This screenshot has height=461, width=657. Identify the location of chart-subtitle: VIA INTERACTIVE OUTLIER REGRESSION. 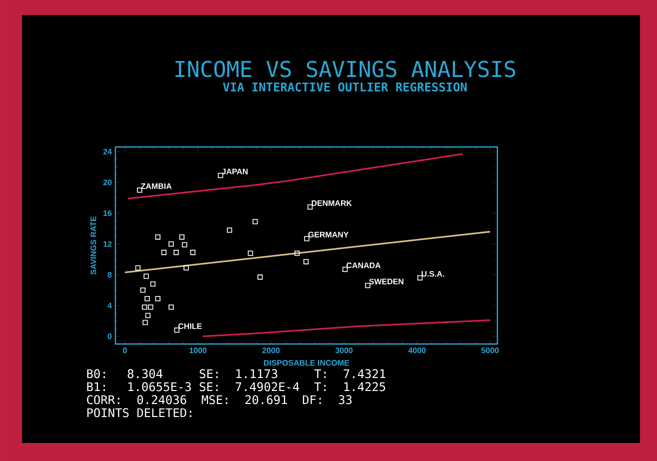
(344, 87).